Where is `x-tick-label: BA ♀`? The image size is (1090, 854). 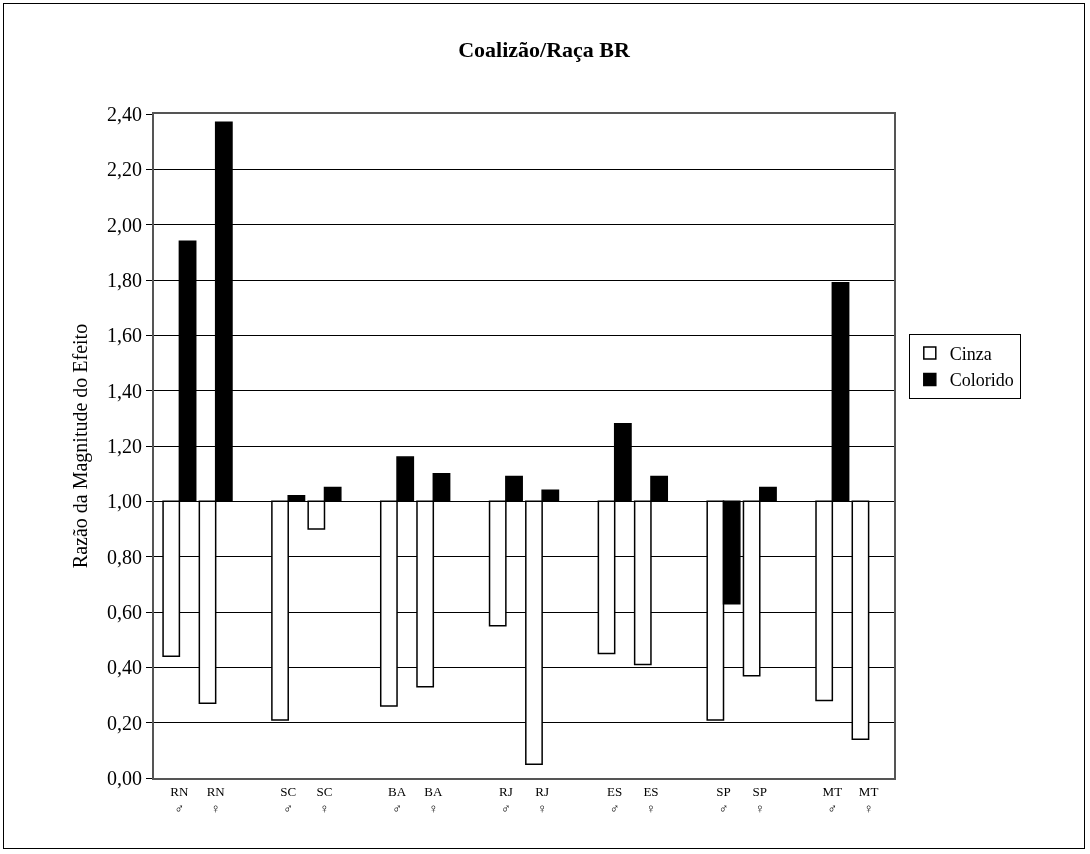 x-tick-label: BA ♀ is located at coordinates (433, 799).